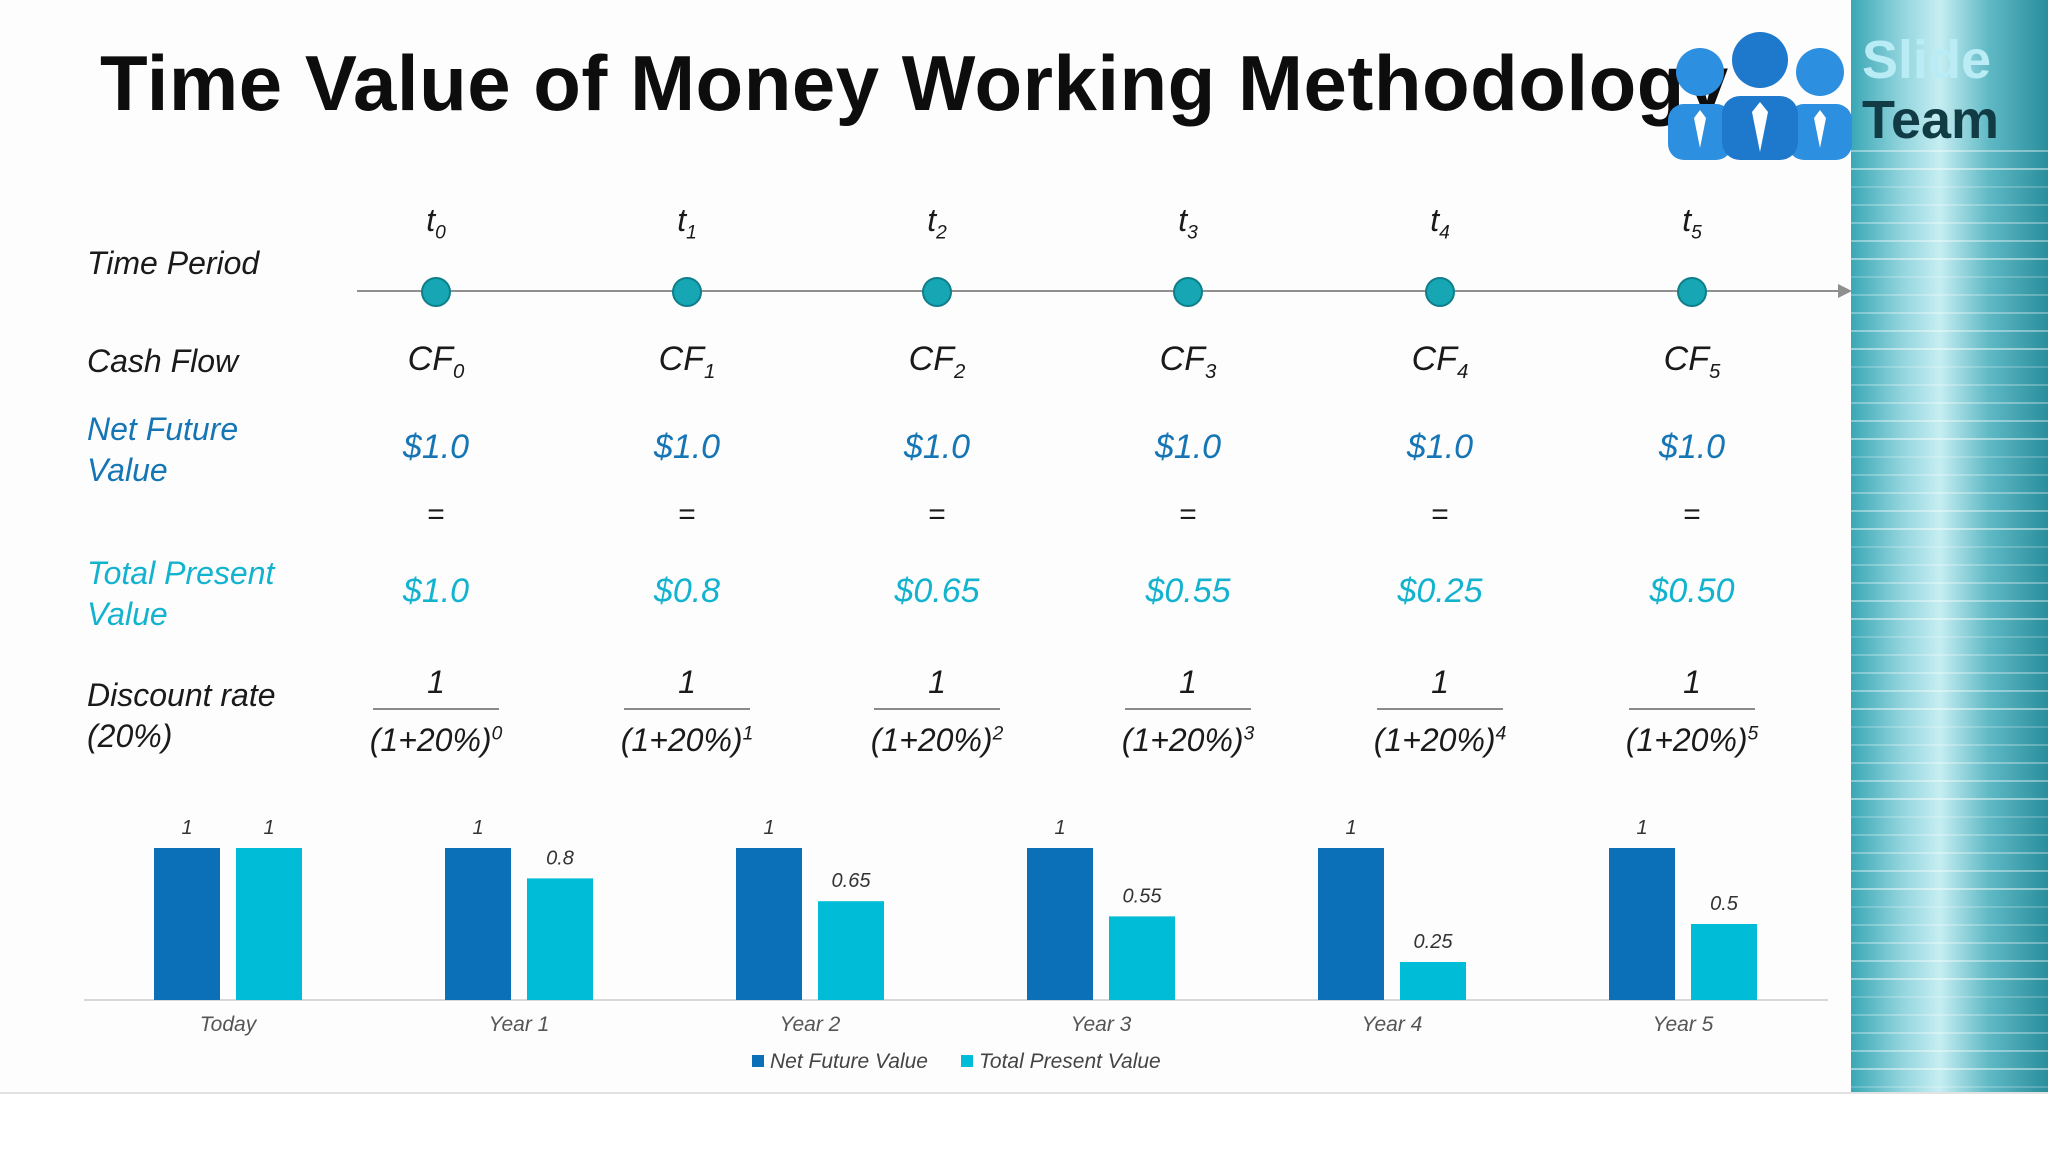  I want to click on x-tick-label: Year 3, so click(1101, 1024).